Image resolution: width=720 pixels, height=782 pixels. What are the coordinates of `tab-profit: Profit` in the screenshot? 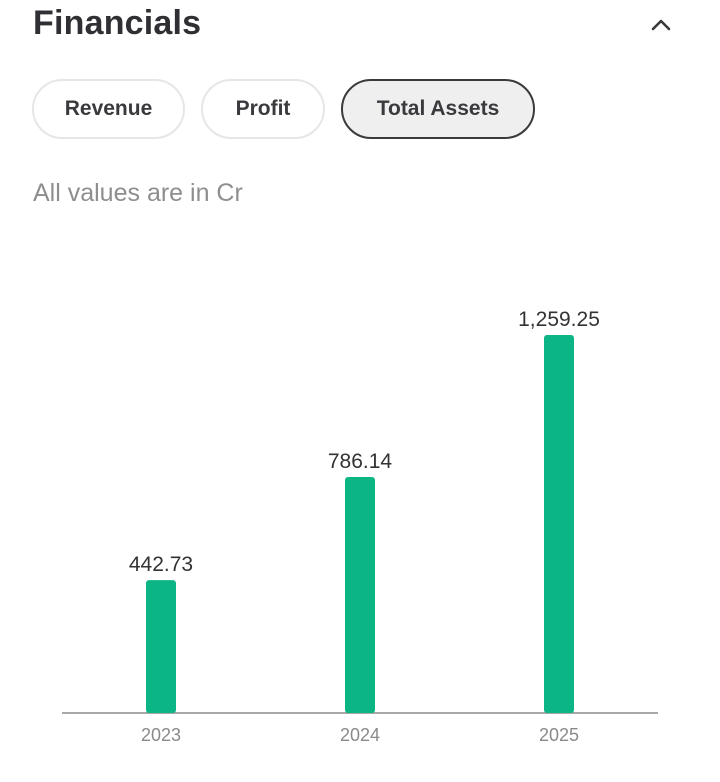 It's located at (263, 109).